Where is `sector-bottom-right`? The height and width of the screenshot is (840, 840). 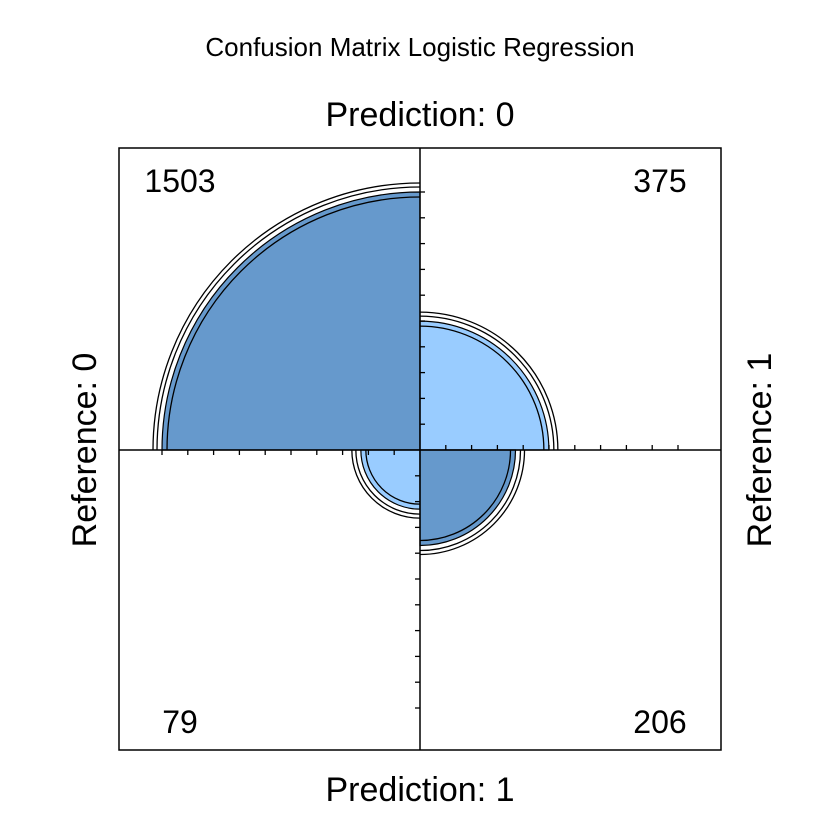 sector-bottom-right is located at coordinates (468, 498).